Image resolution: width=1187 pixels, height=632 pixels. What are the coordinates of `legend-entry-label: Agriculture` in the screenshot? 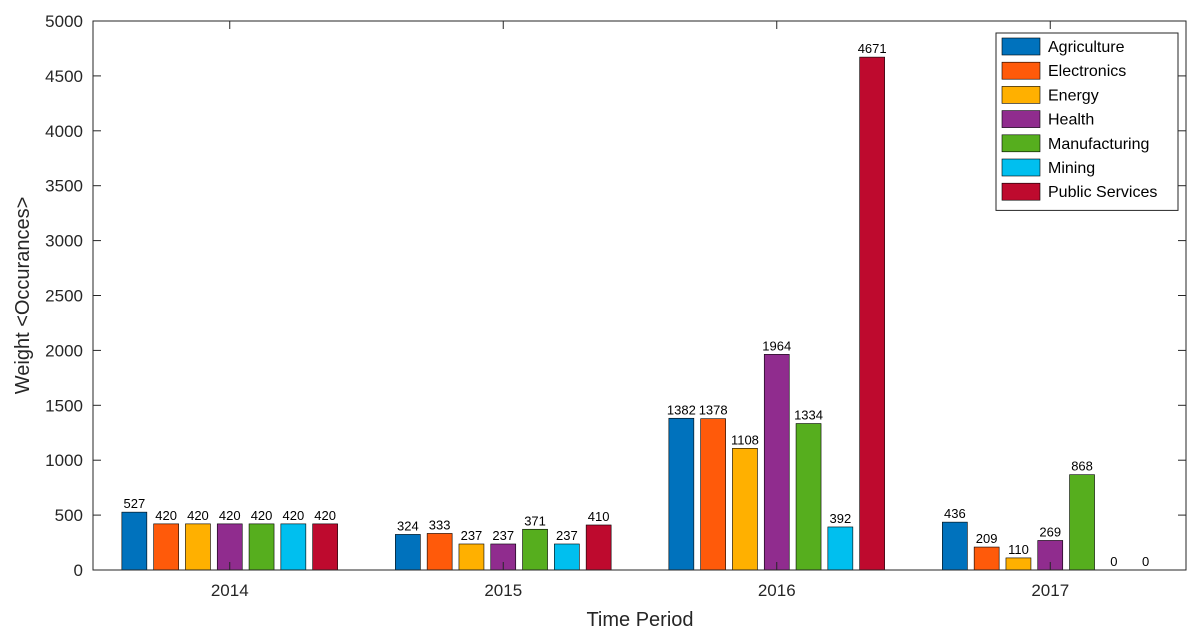 It's located at (1086, 47).